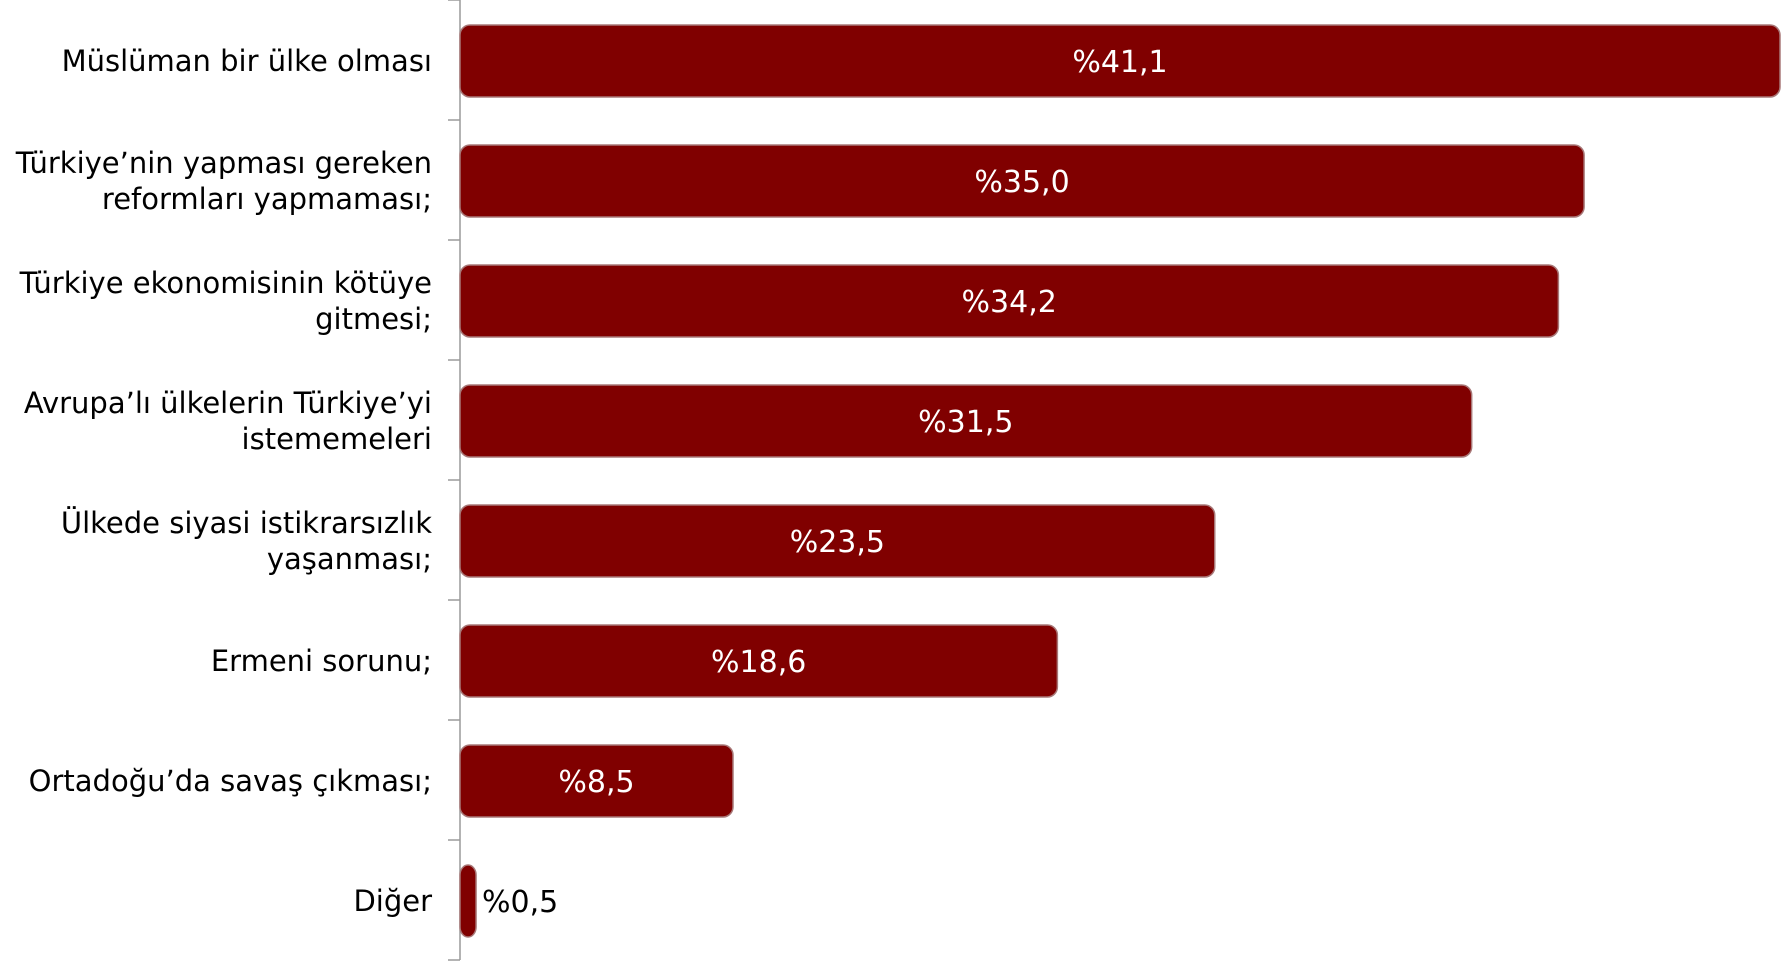 Image resolution: width=1781 pixels, height=963 pixels. What do you see at coordinates (267, 199) in the screenshot?
I see `category-label: reformları yapmaması;` at bounding box center [267, 199].